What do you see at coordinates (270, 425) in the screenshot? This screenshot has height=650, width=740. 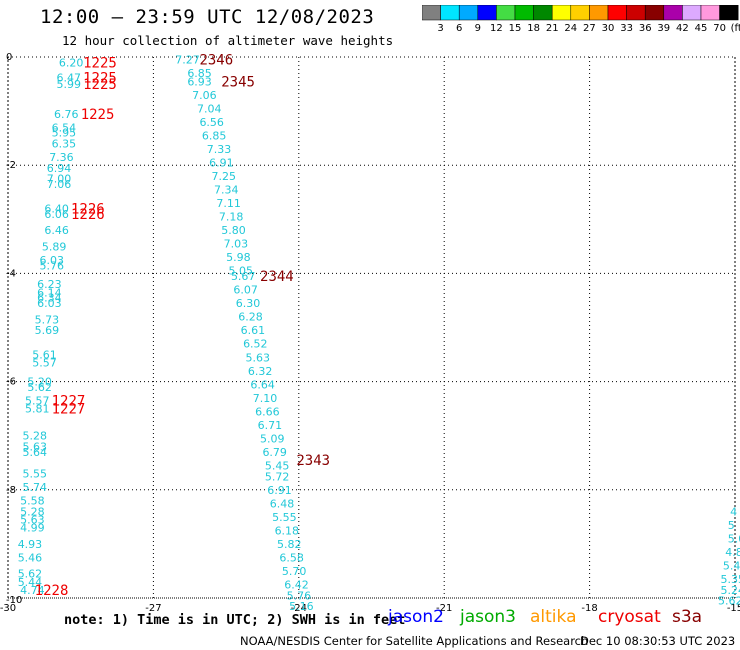 I see `wave-height-value: 6.71` at bounding box center [270, 425].